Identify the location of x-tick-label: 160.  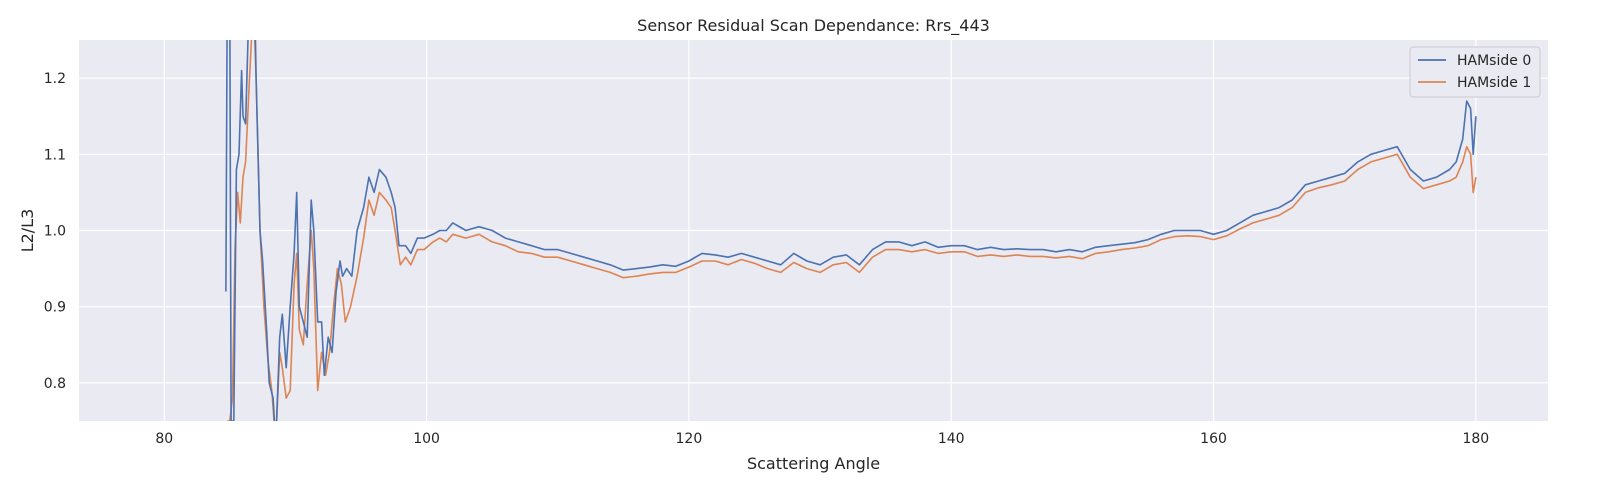
(1213, 439).